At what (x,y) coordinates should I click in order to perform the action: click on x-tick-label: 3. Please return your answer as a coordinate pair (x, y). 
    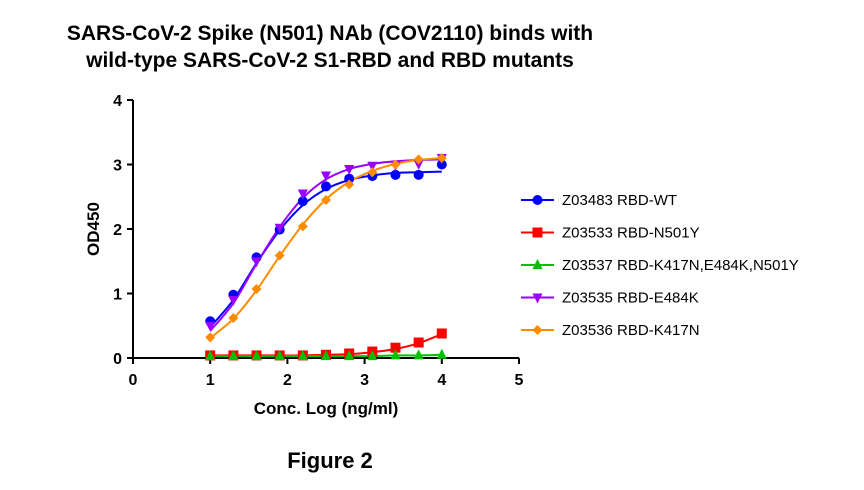
    Looking at the image, I should click on (364, 380).